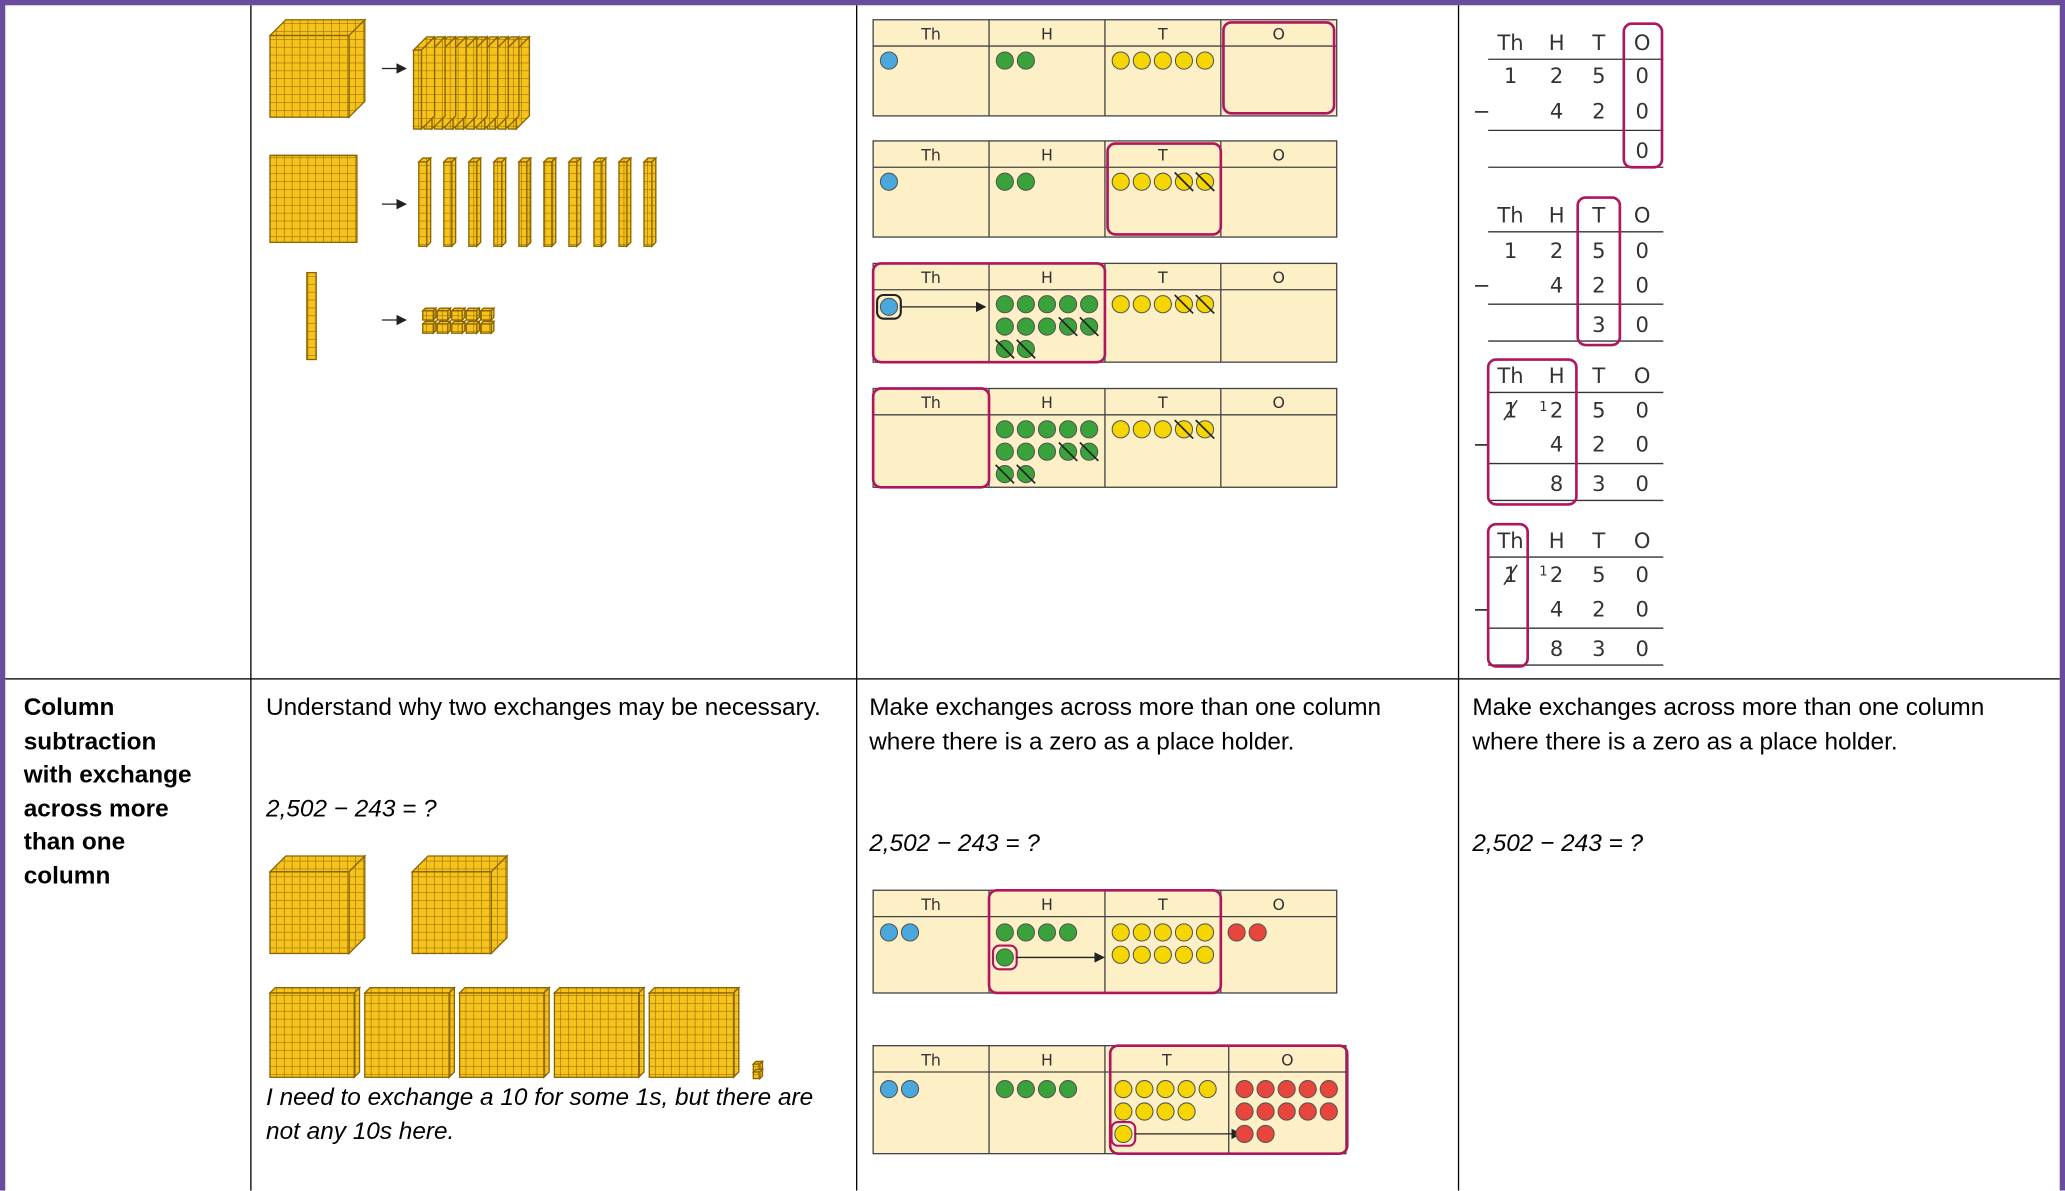 The image size is (2065, 1191). What do you see at coordinates (1510, 250) in the screenshot?
I see `digit: 1` at bounding box center [1510, 250].